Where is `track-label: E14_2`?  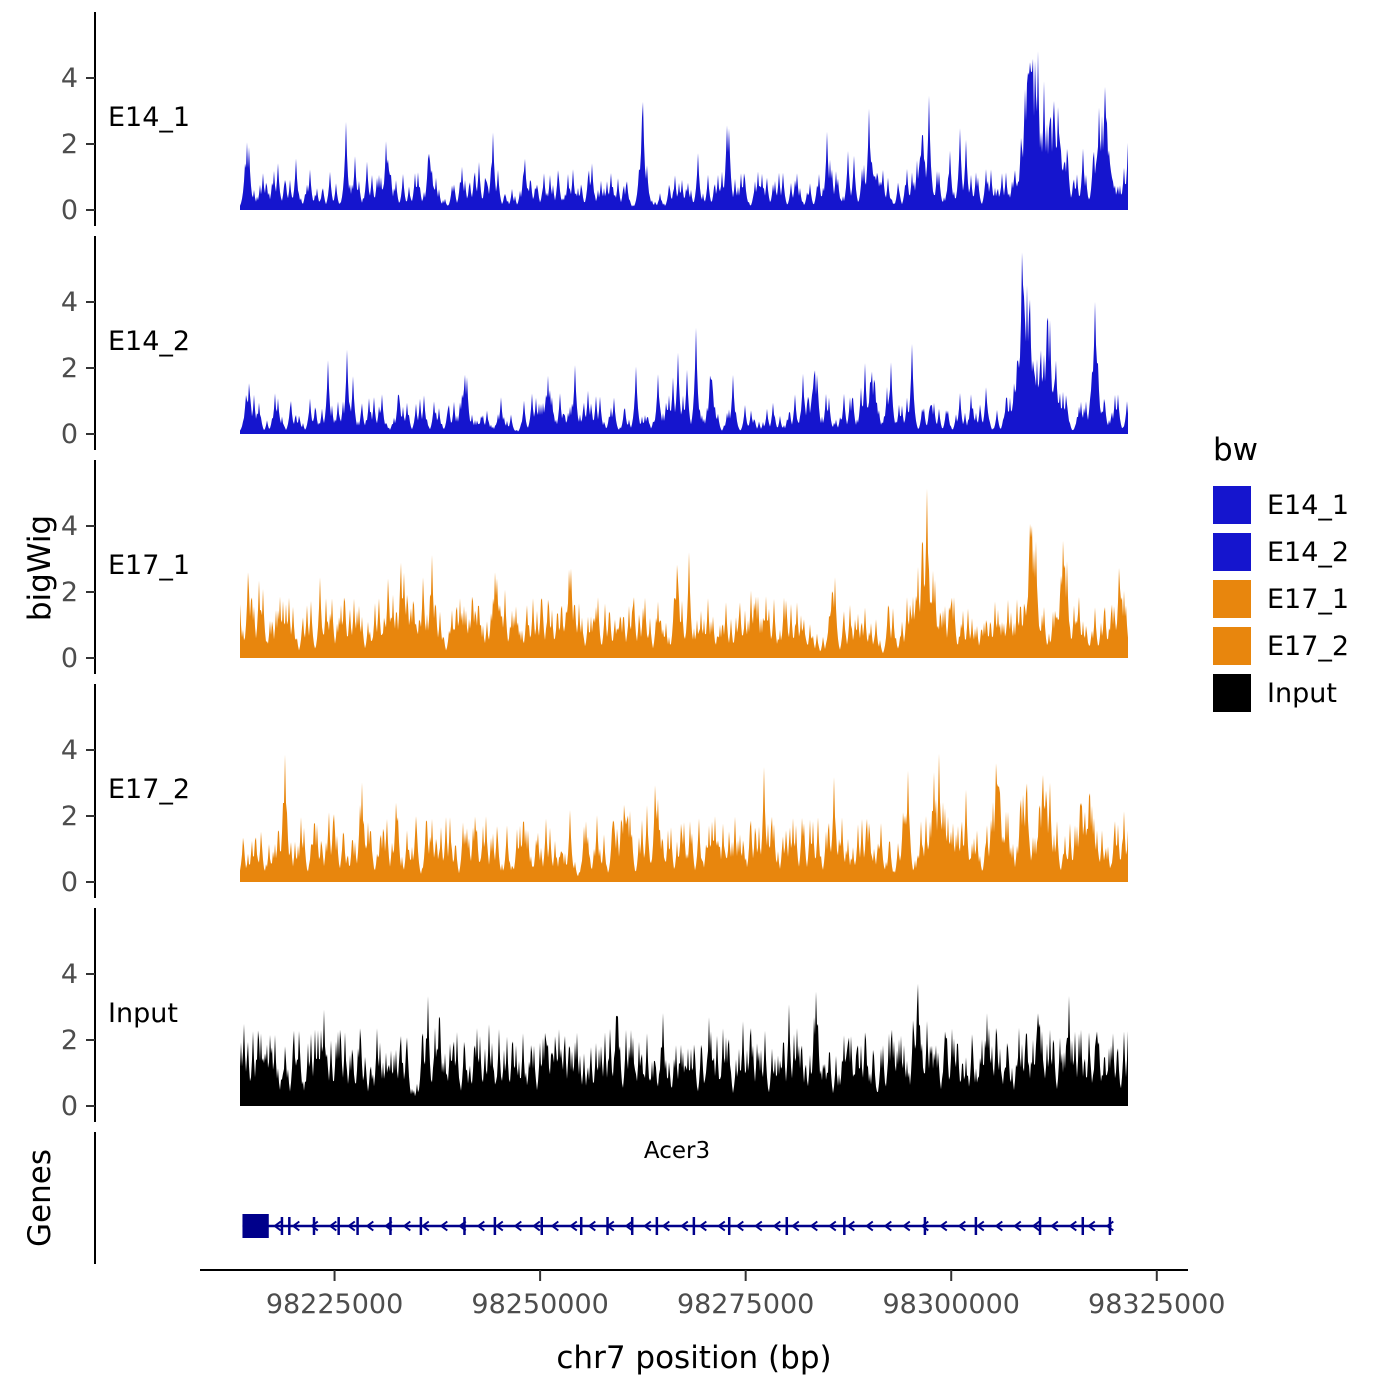 track-label: E14_2 is located at coordinates (149, 341).